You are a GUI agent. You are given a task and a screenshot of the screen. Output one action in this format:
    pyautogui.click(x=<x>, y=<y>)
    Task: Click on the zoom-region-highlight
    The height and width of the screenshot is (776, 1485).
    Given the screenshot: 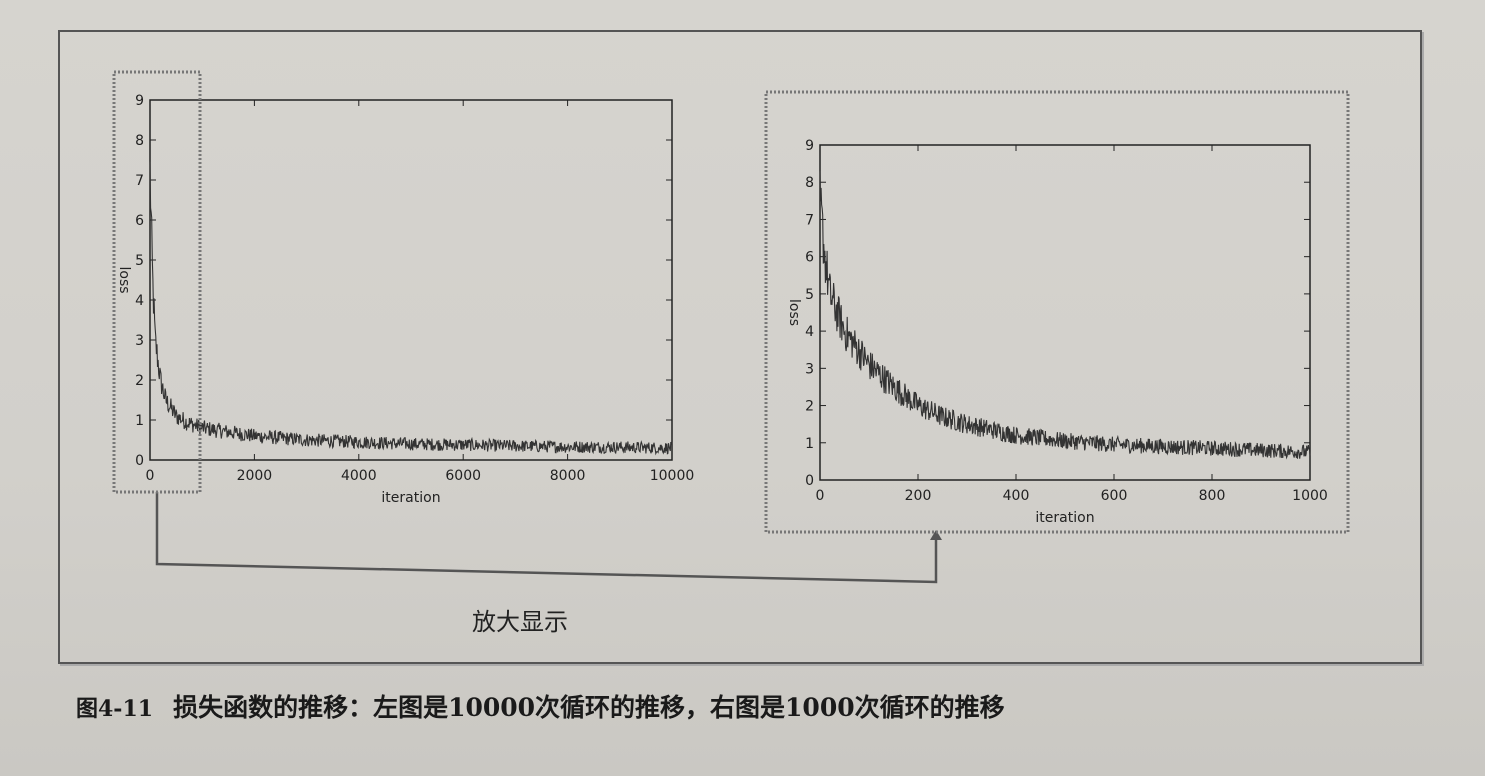 What is the action you would take?
    pyautogui.click(x=157, y=282)
    